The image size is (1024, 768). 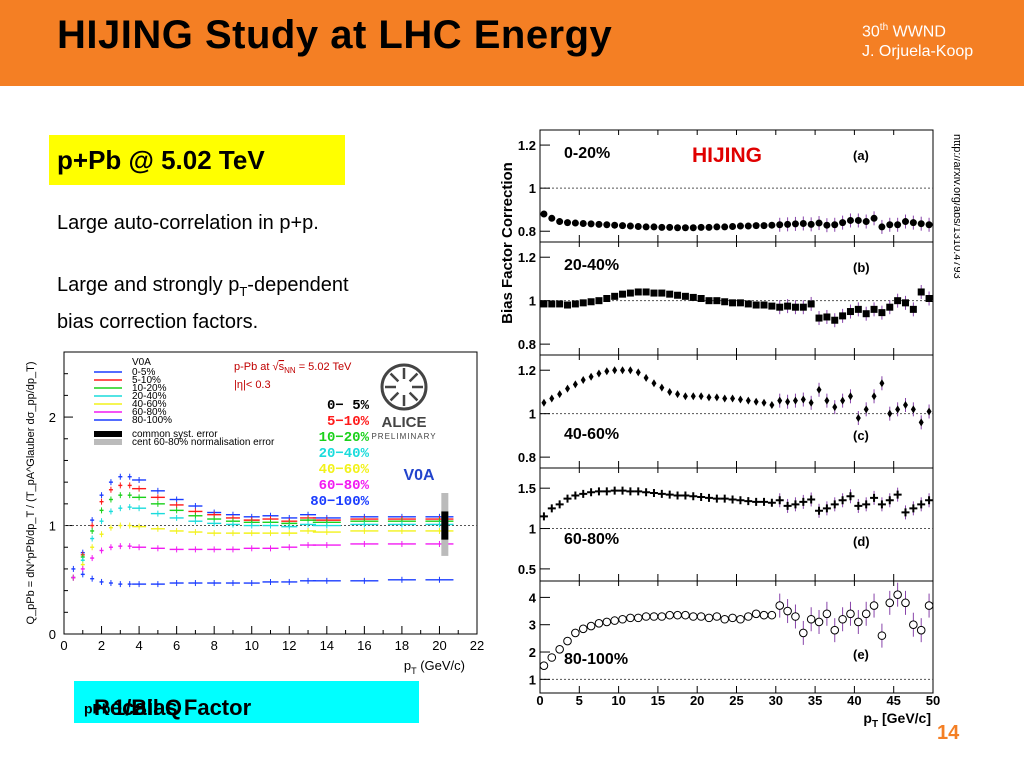 I want to click on arxiv-link: http://arxiv.org/abs/1310.4793, so click(x=950, y=220).